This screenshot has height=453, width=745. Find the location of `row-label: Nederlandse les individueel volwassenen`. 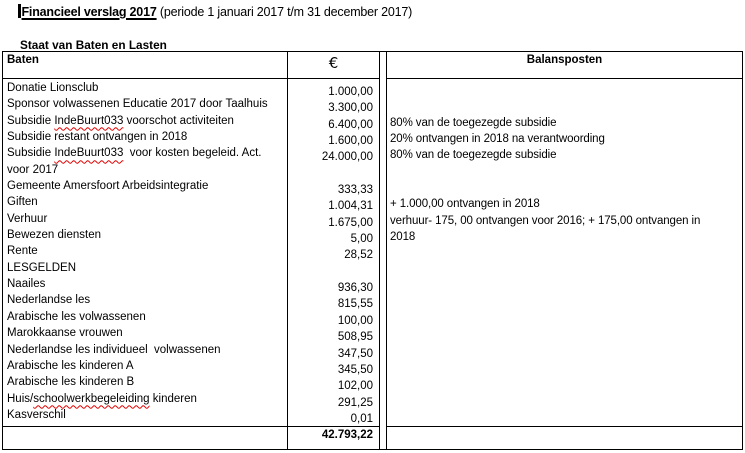

row-label: Nederlandse les individueel volwassenen is located at coordinates (114, 349).